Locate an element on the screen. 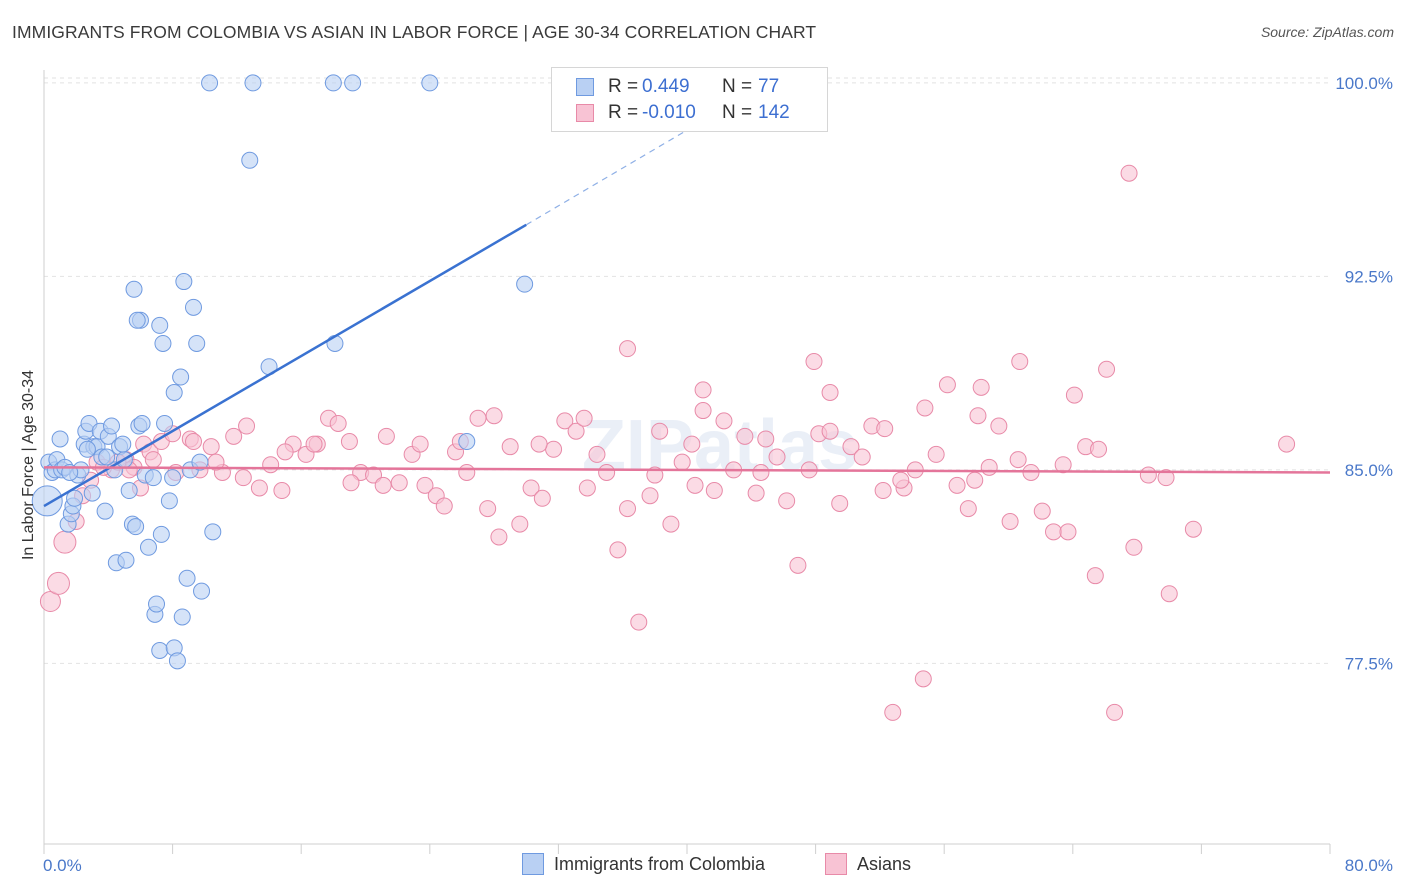 This screenshot has height=892, width=1406. bottom-legend-swatch-asians is located at coordinates (836, 864).